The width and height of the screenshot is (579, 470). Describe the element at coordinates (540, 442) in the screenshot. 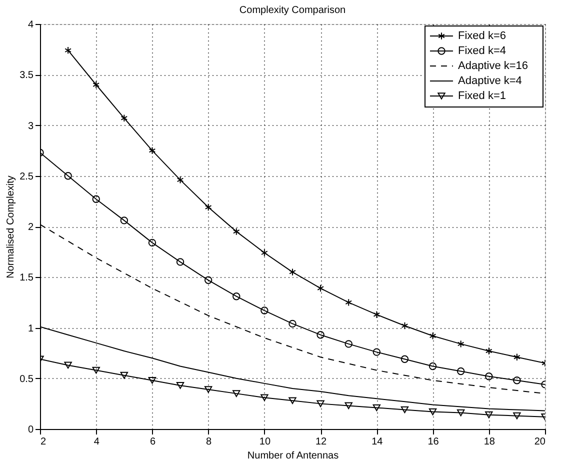

I see `x-tick-label: 20` at that location.